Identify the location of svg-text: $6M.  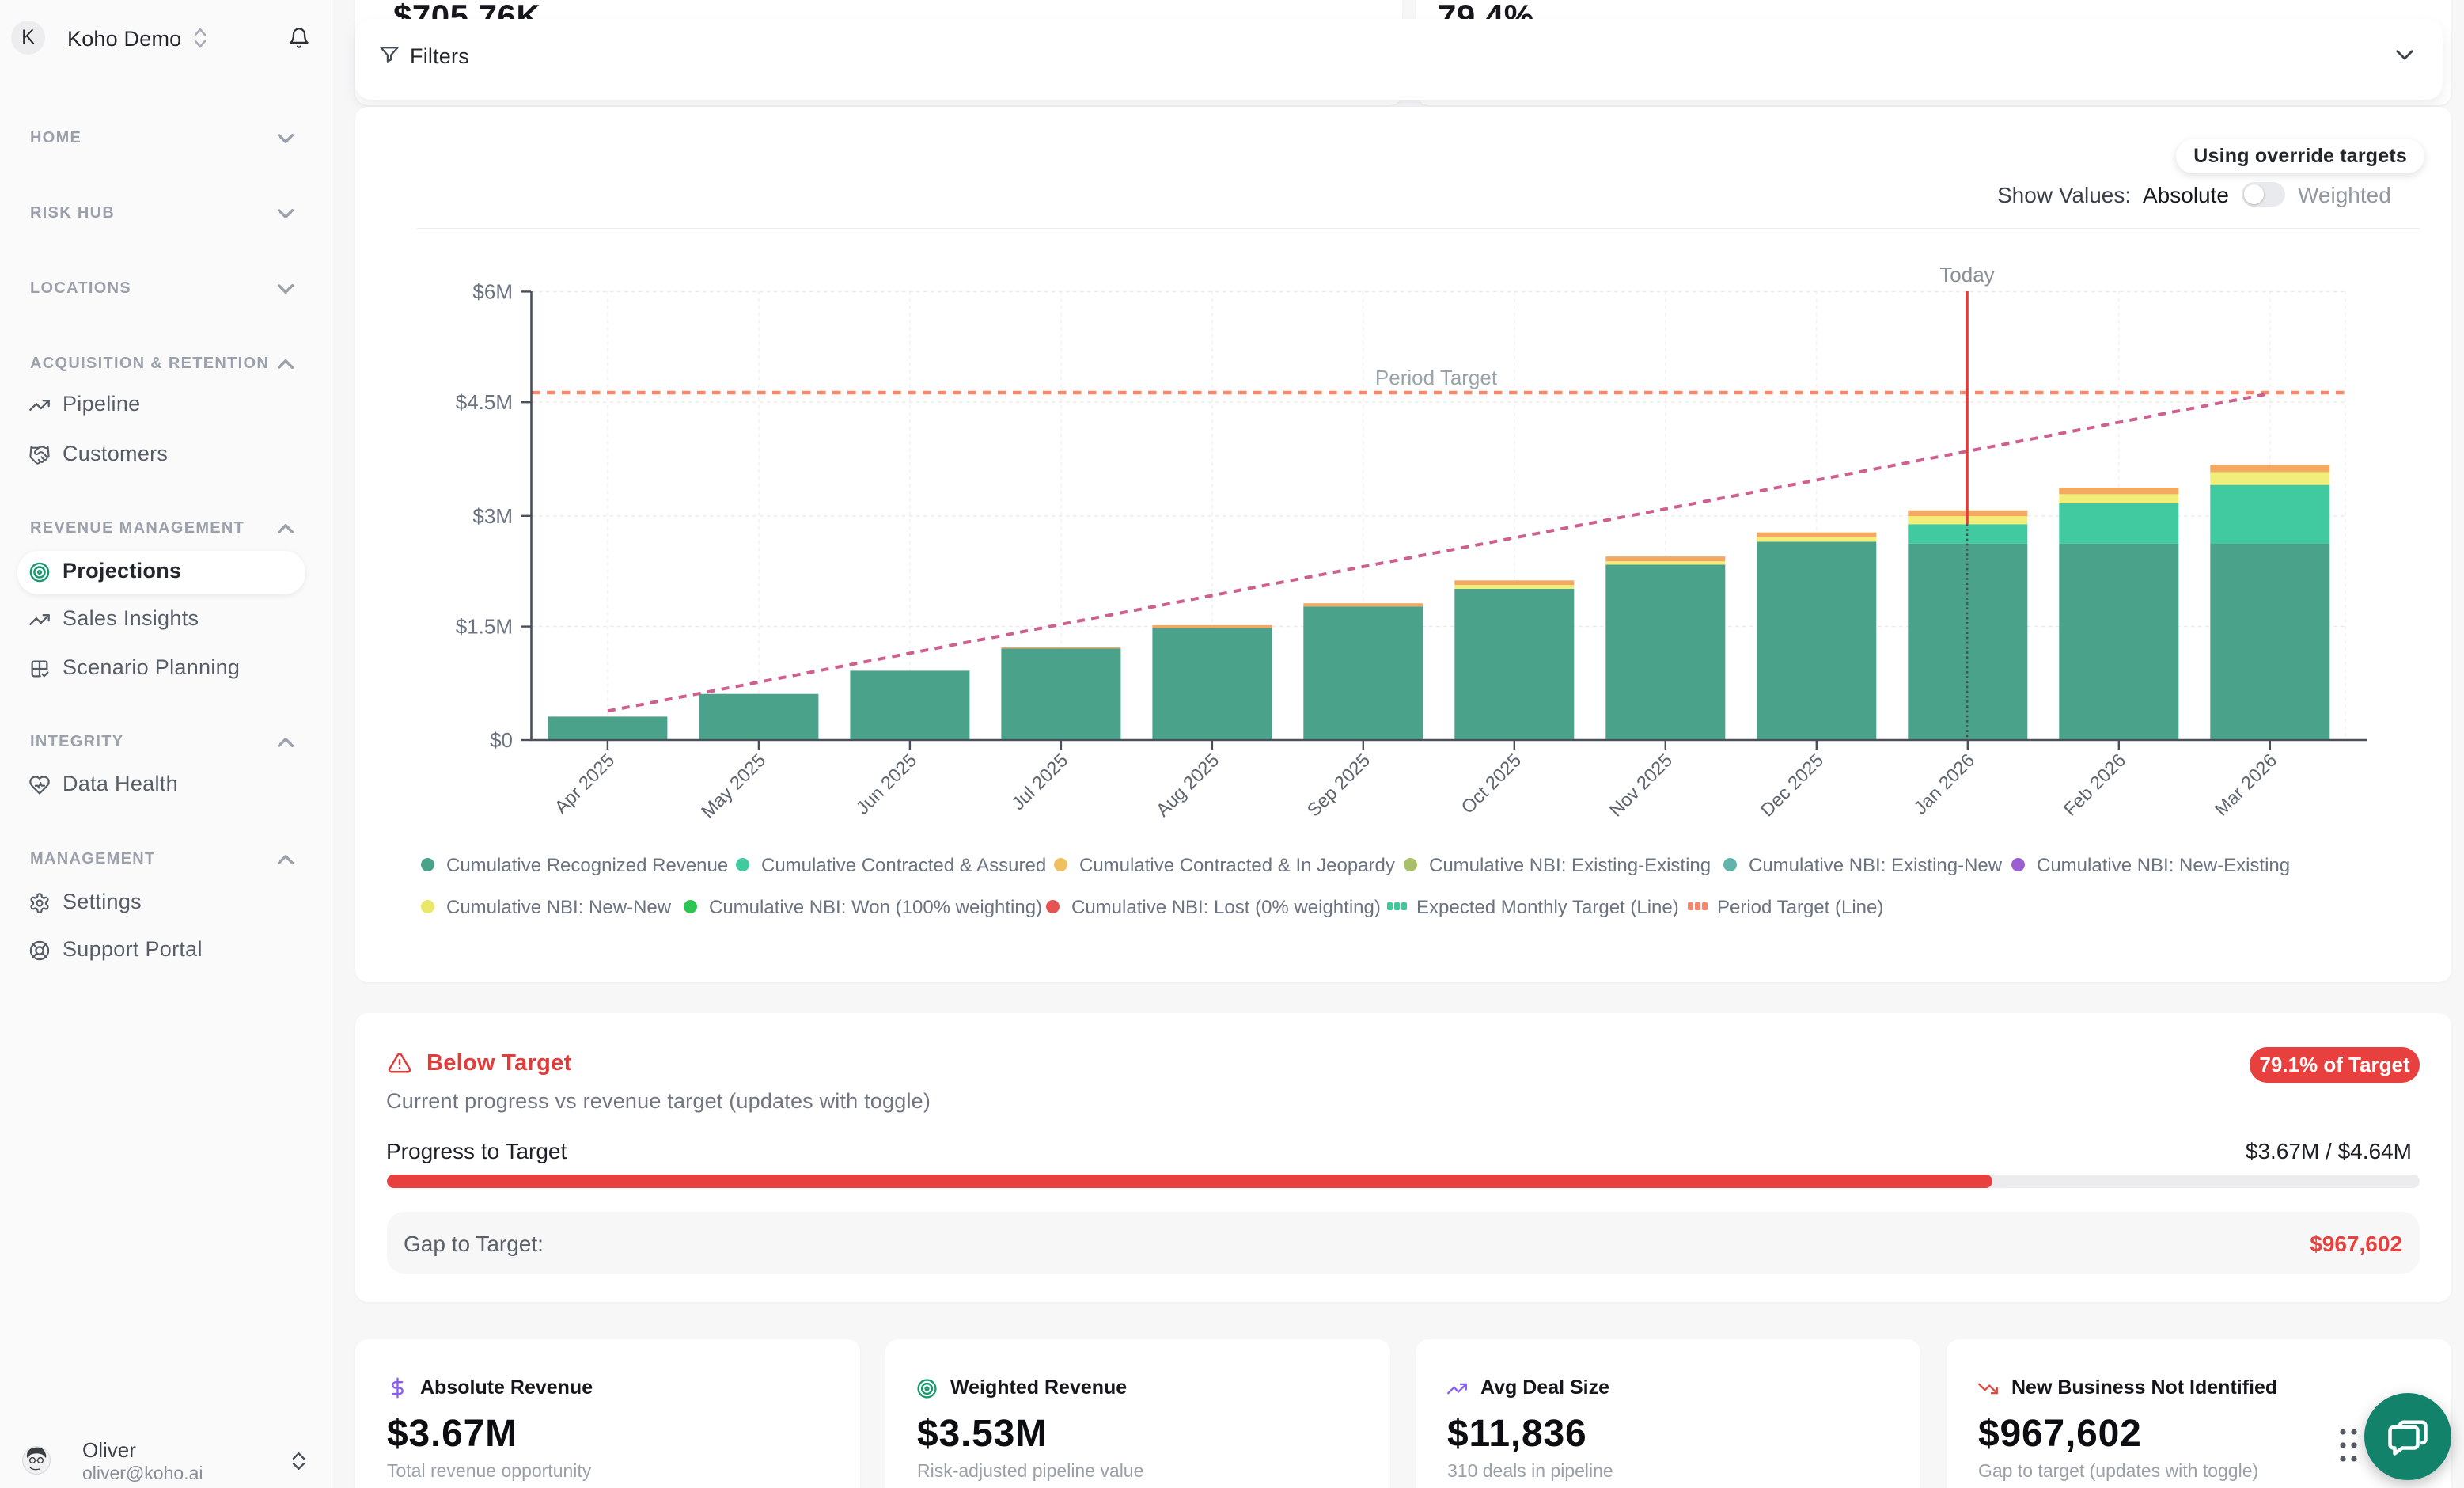
(493, 291).